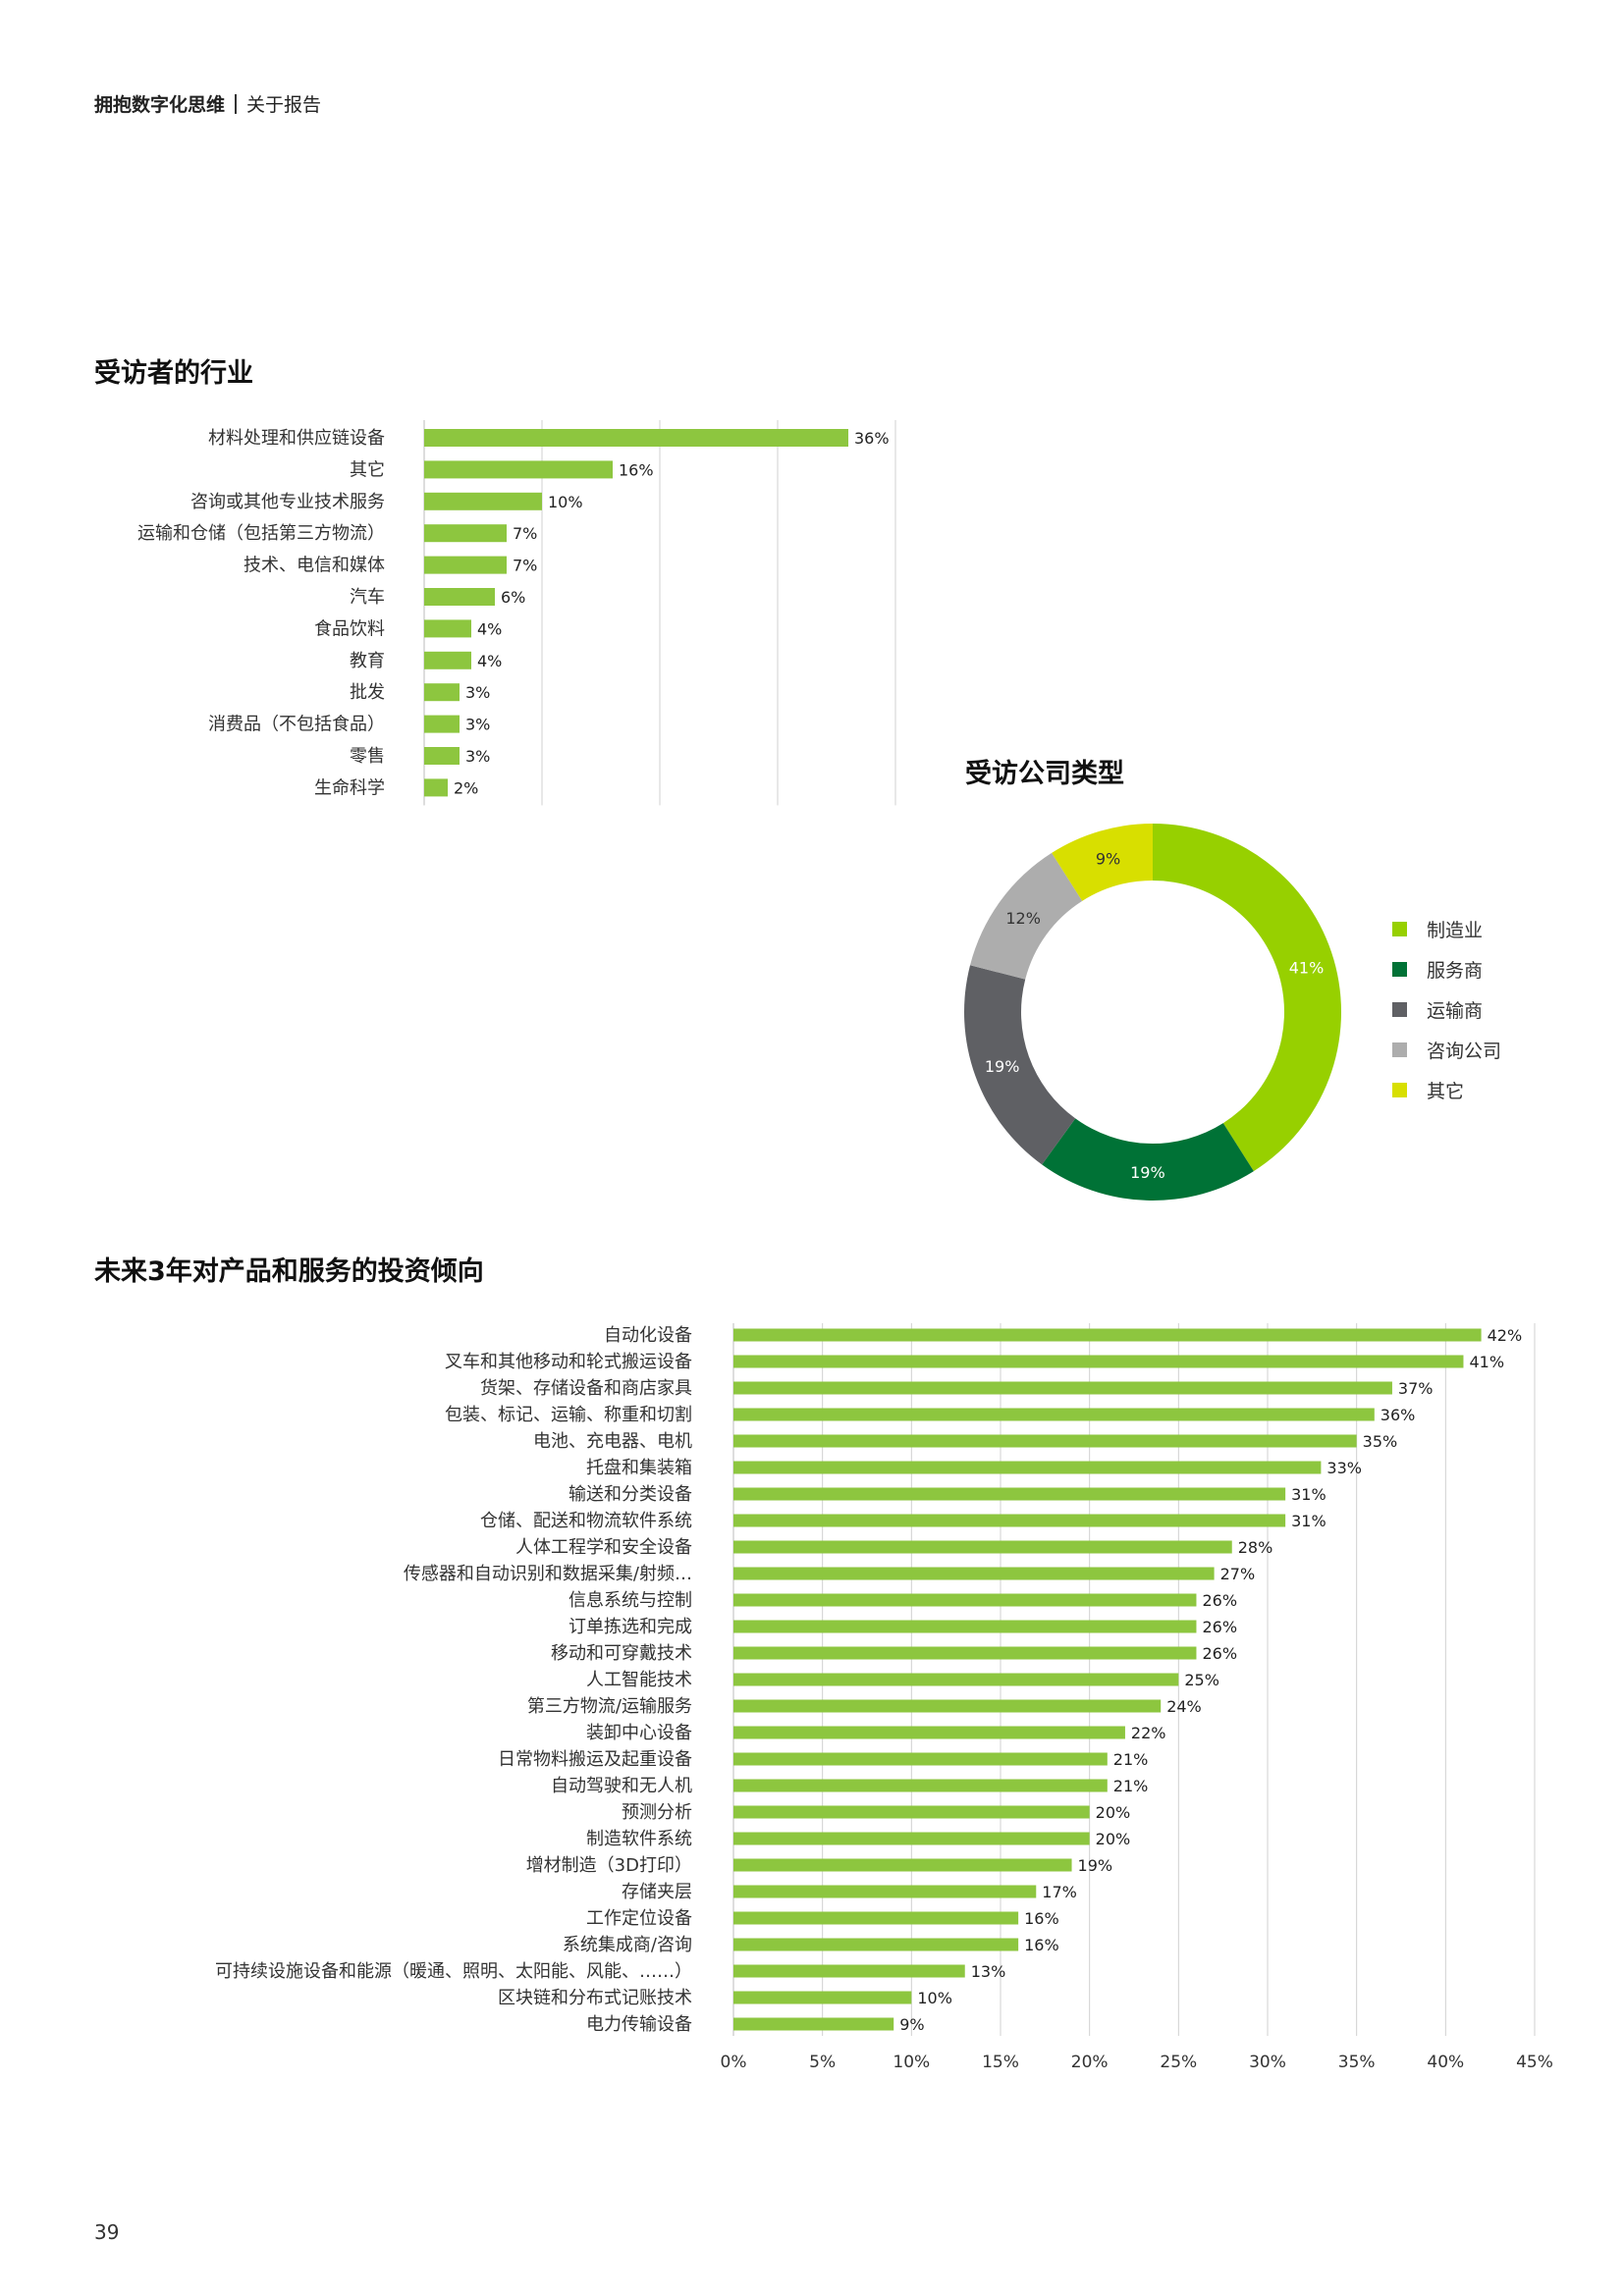 The image size is (1624, 2296). I want to click on x-tick-label: 35%, so click(1357, 2062).